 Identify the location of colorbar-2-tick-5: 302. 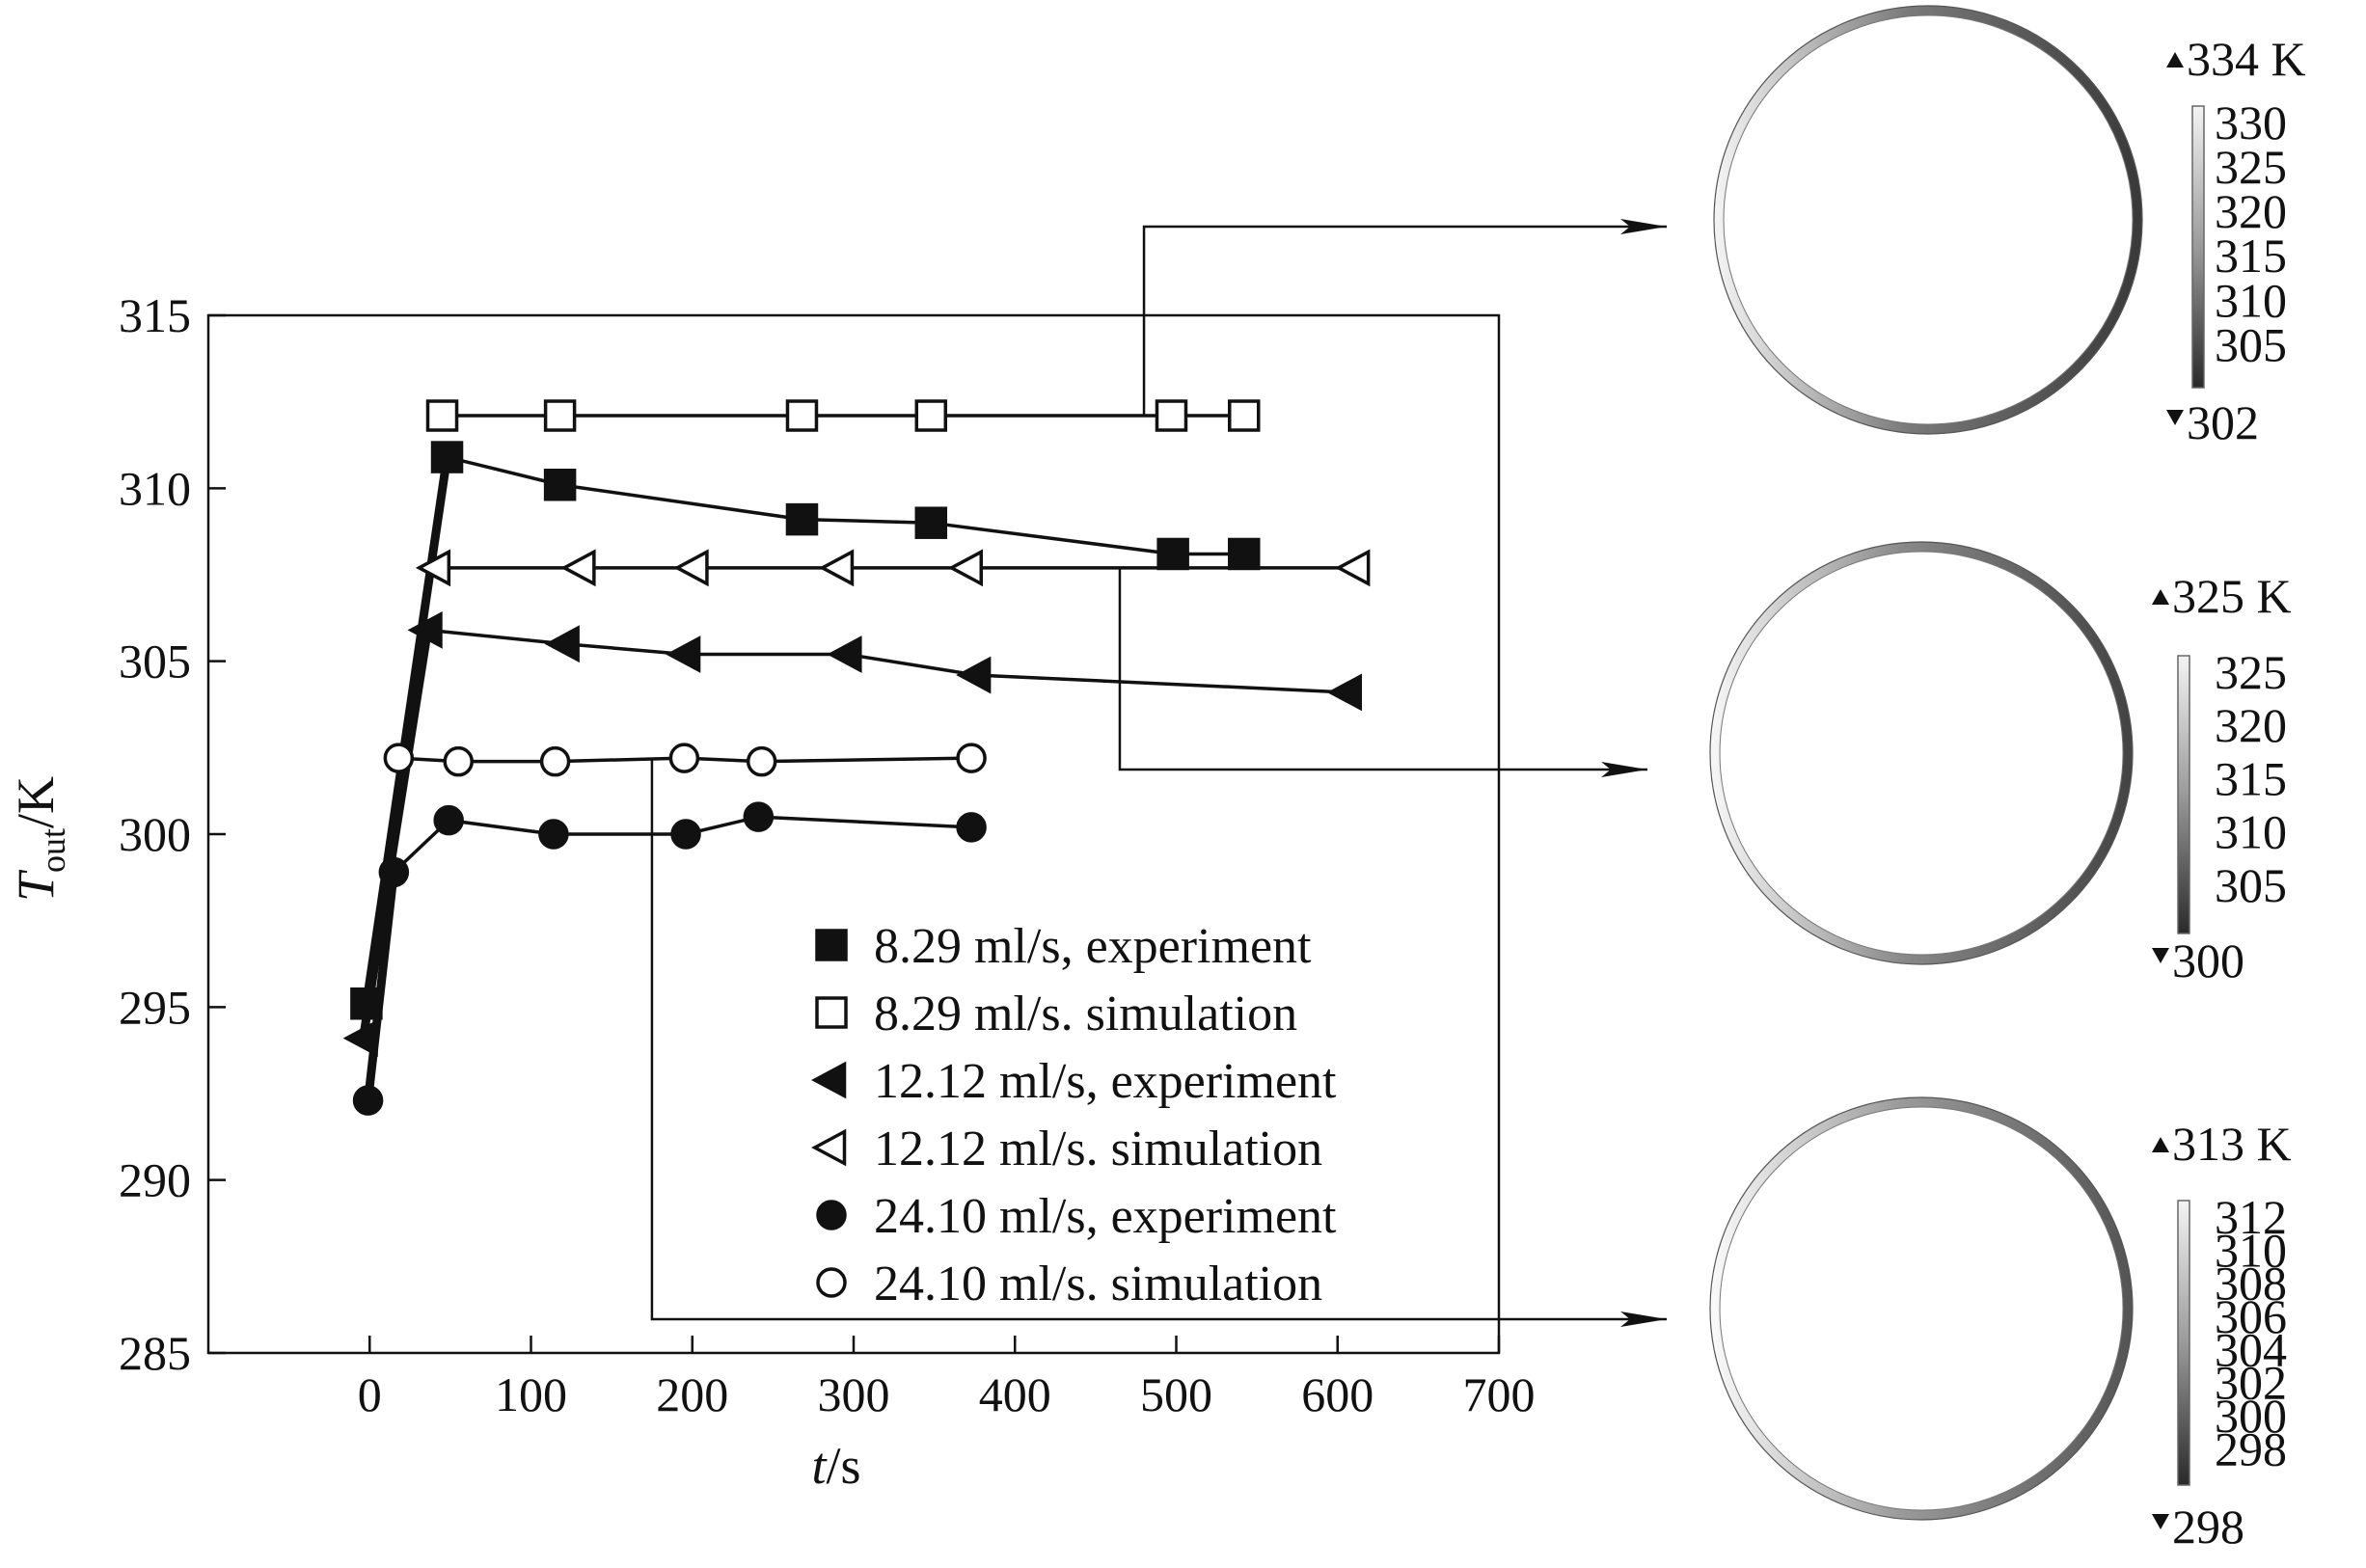
(2251, 1383).